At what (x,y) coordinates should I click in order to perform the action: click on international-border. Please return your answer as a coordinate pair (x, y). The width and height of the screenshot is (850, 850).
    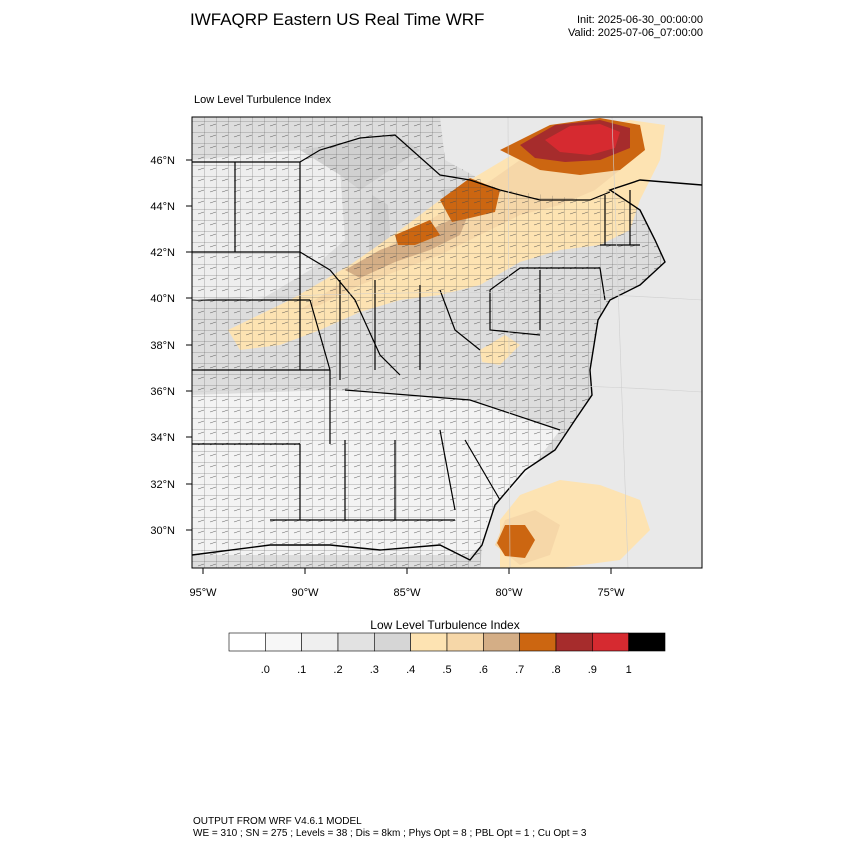
    Looking at the image, I should click on (455, 167).